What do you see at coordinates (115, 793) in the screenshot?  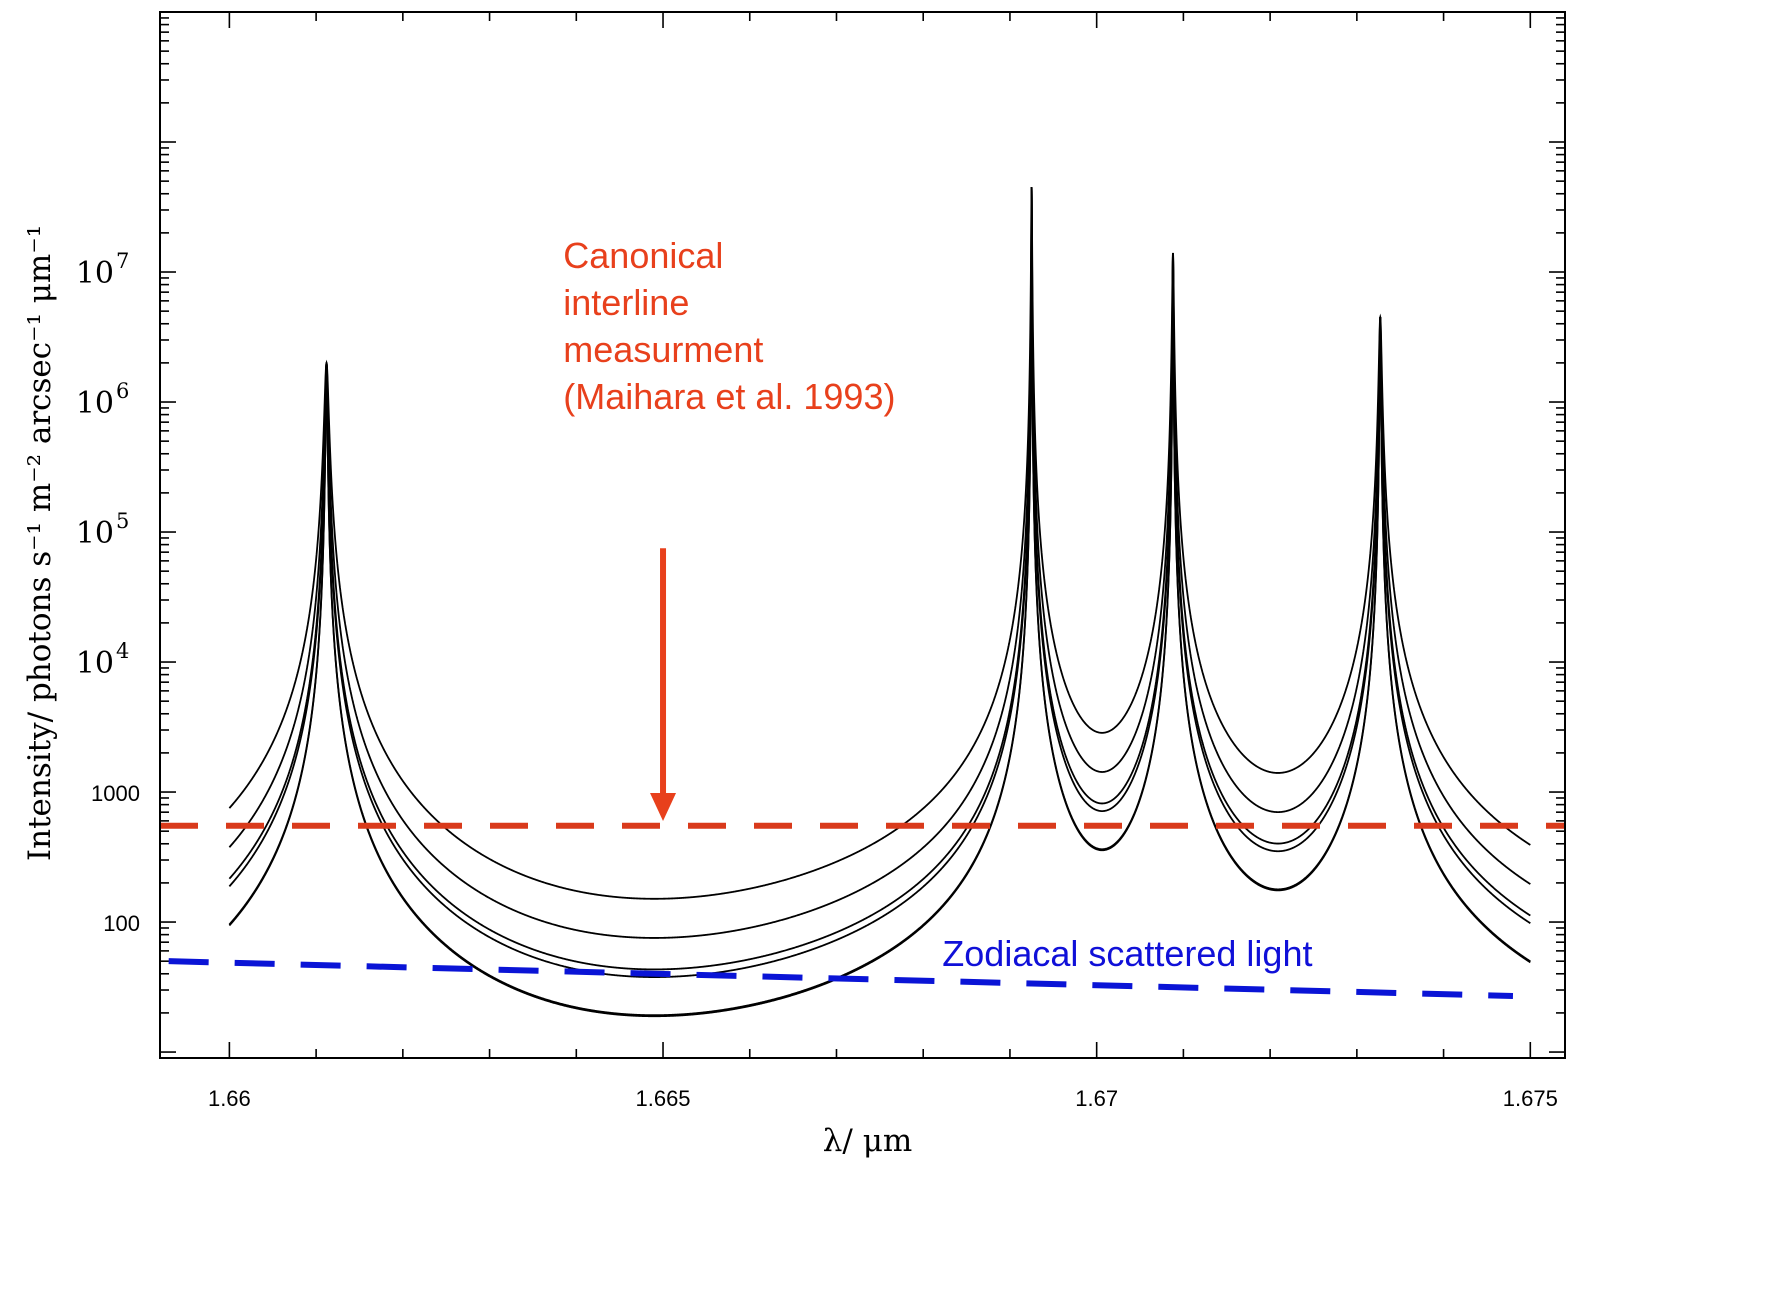 I see `y-tick-label: 1000` at bounding box center [115, 793].